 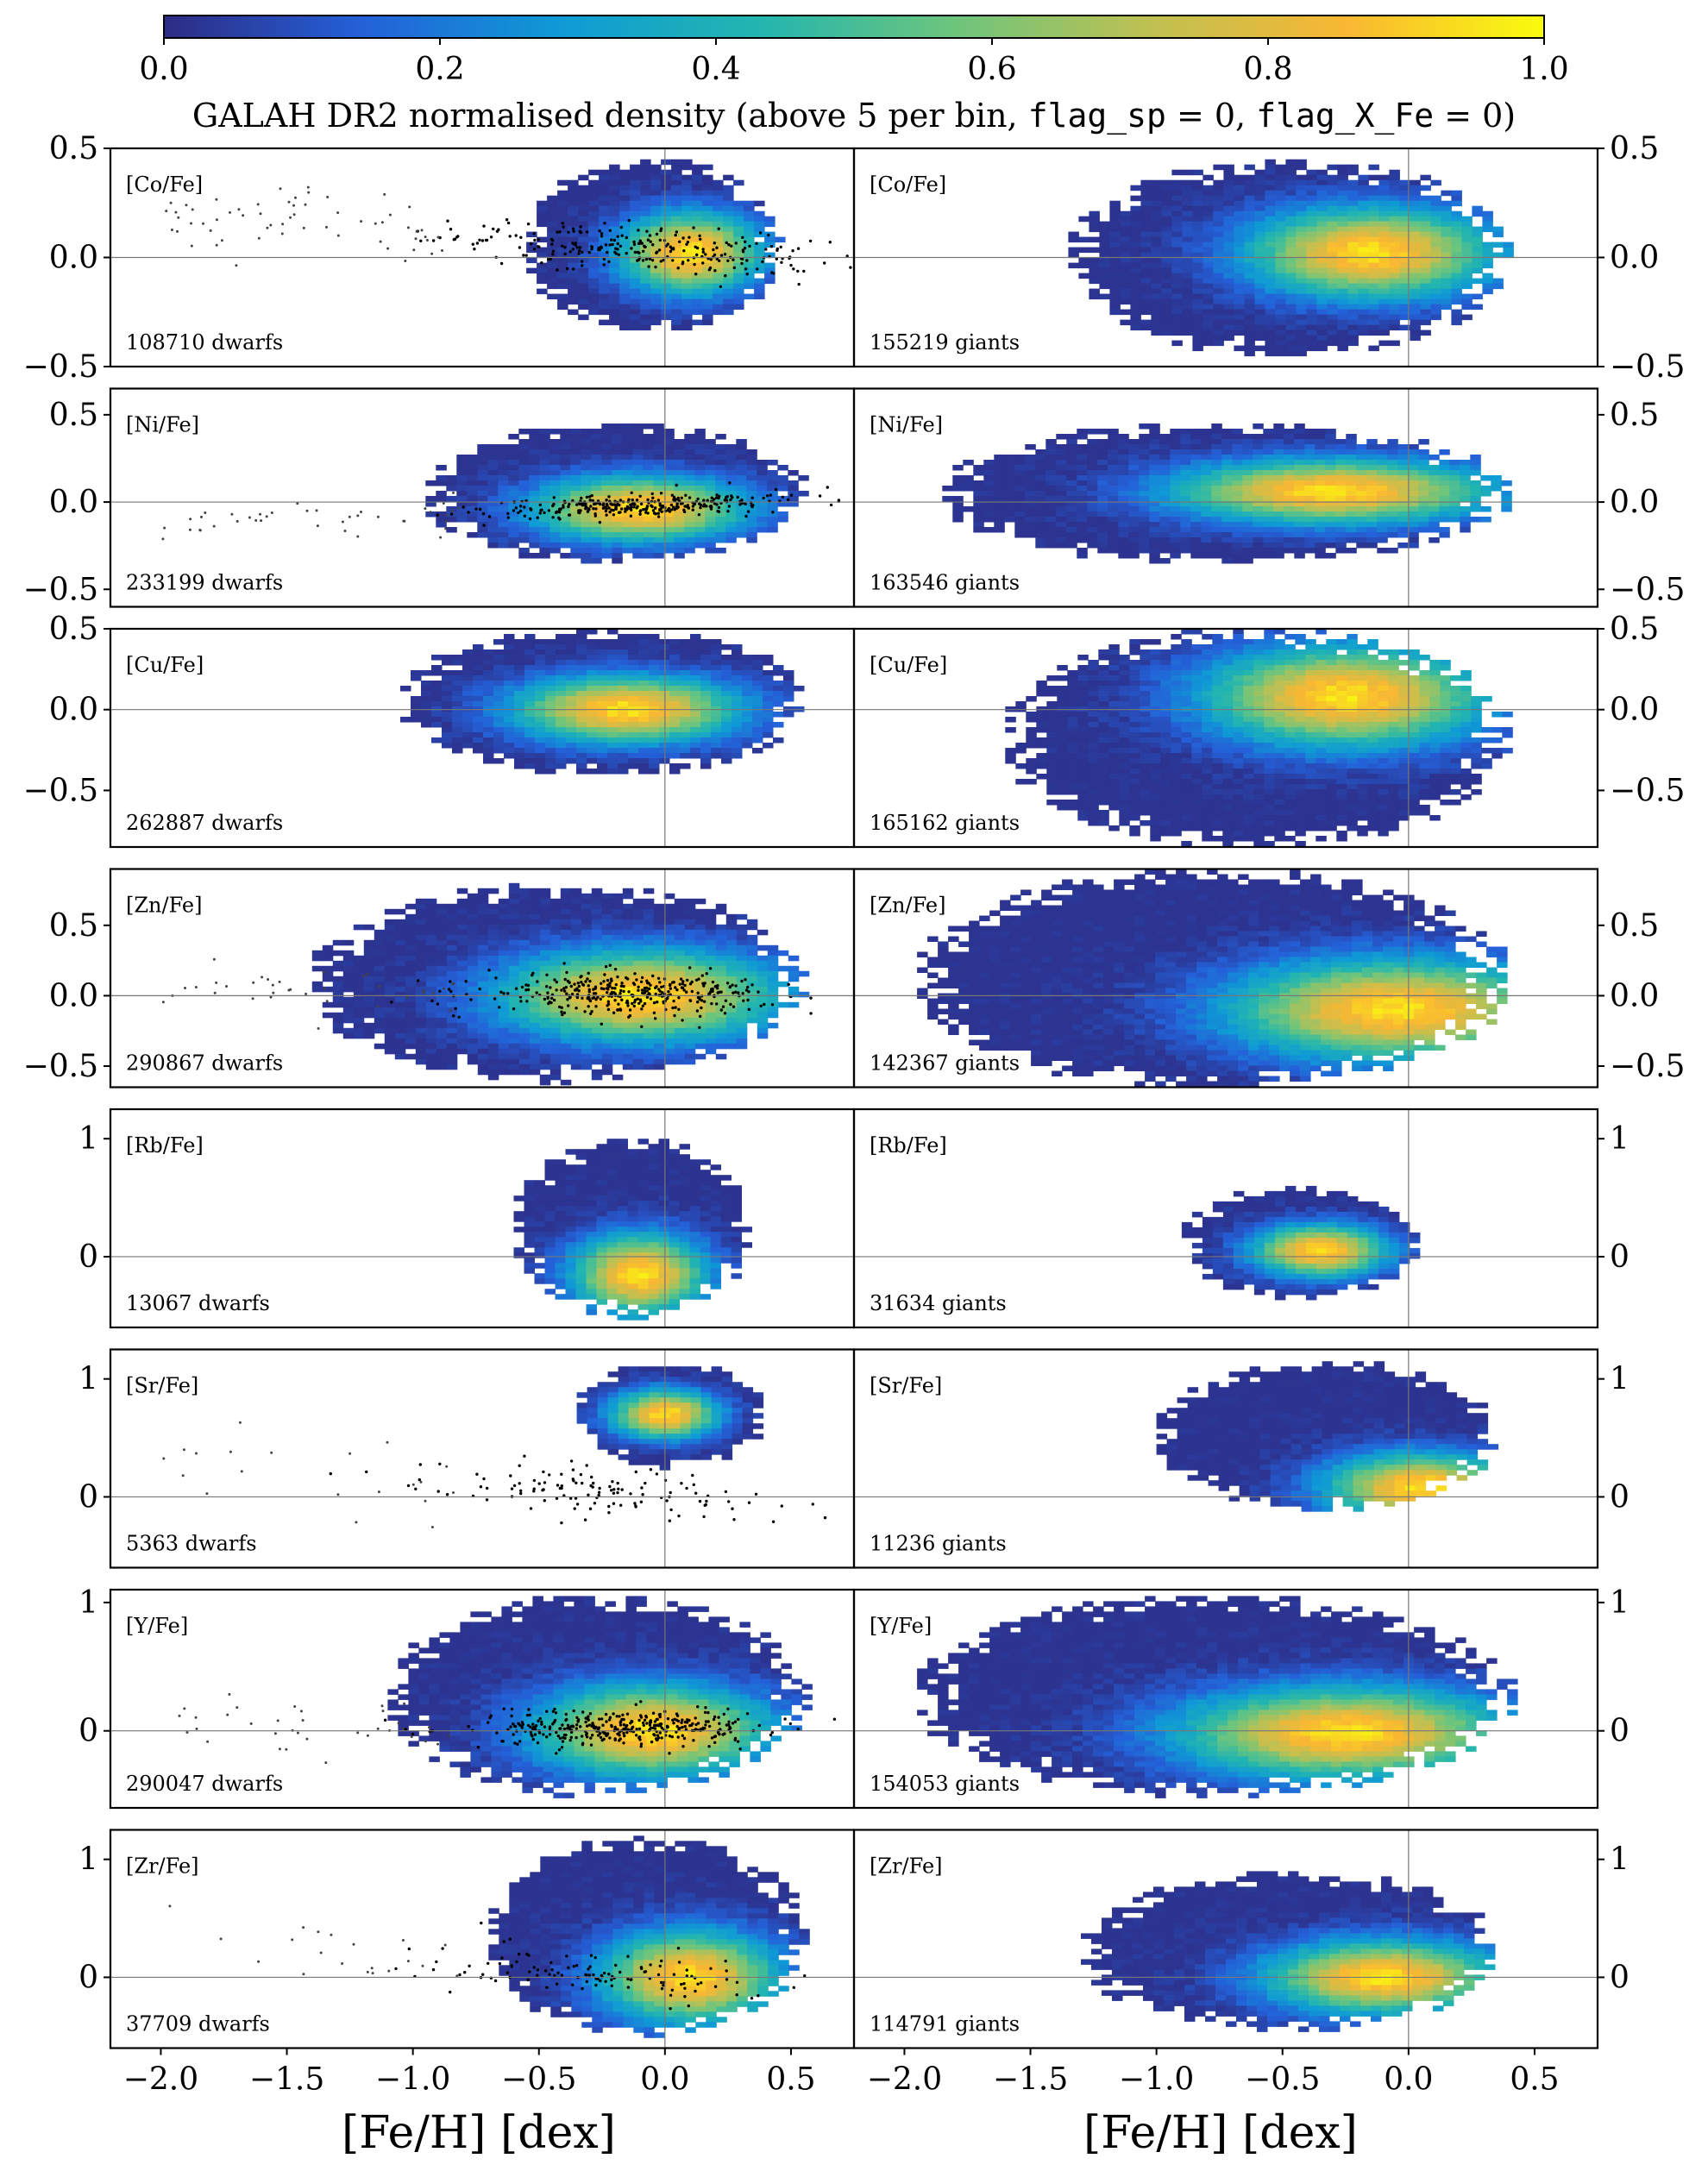 What do you see at coordinates (204, 342) in the screenshot?
I see `star-count-label: 108710 dwarfs` at bounding box center [204, 342].